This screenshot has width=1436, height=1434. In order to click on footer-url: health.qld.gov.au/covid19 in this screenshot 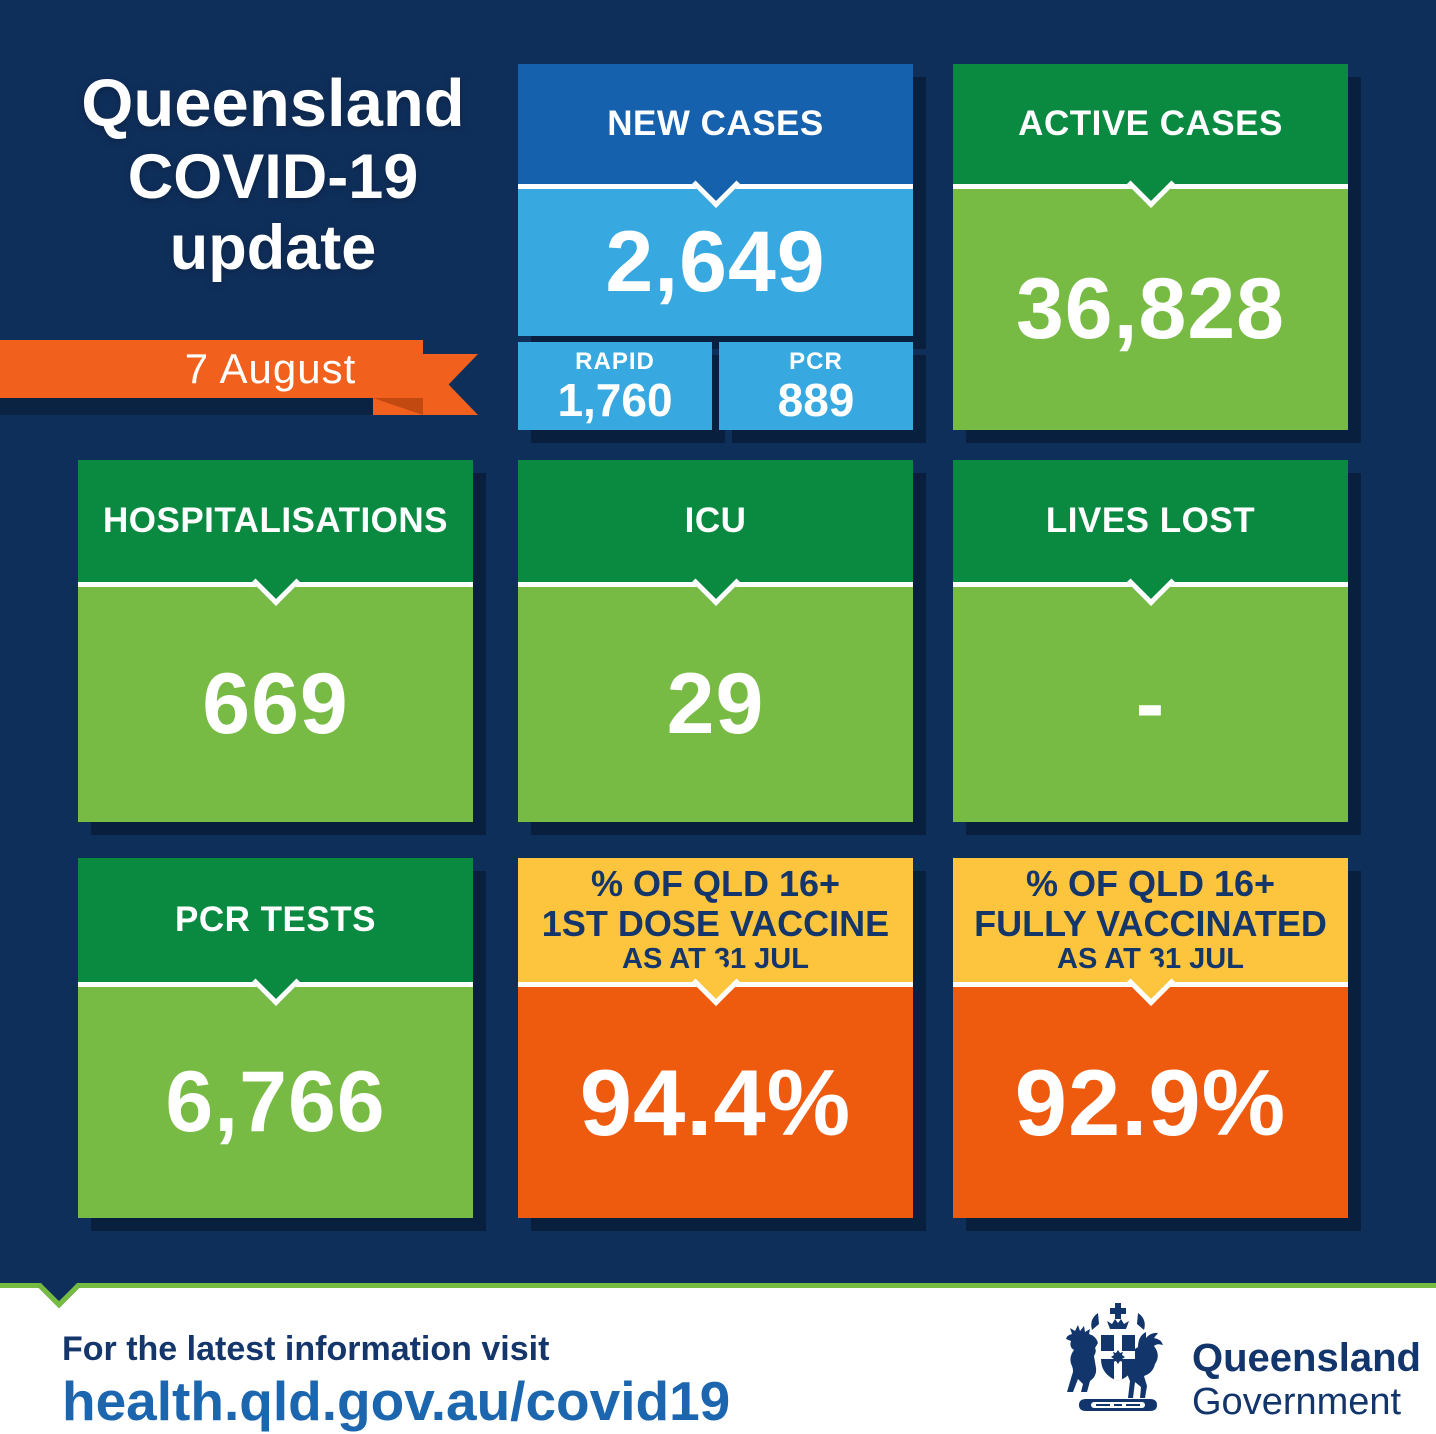, I will do `click(396, 1401)`.